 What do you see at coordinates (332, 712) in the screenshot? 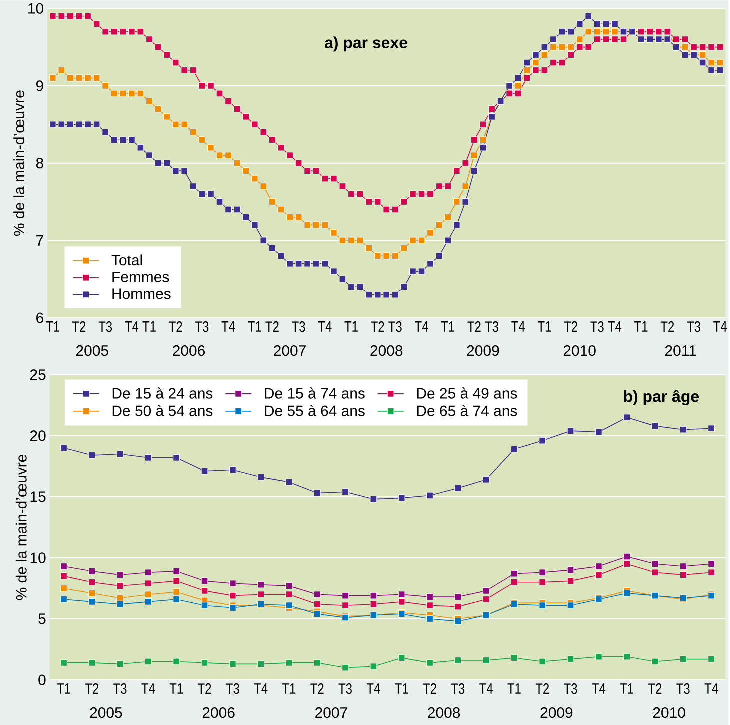
I see `text: 2007` at bounding box center [332, 712].